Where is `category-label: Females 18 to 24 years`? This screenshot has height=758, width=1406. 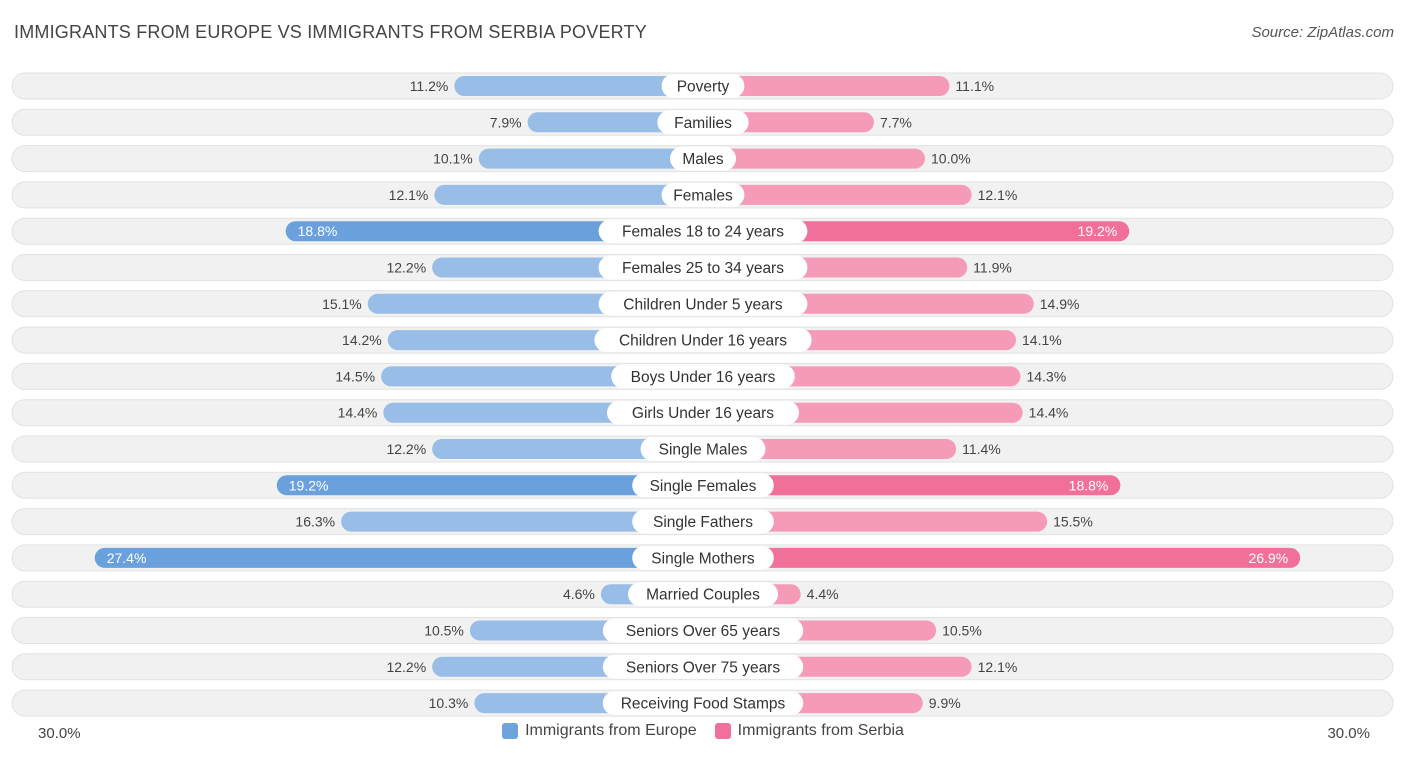
category-label: Females 18 to 24 years is located at coordinates (703, 232).